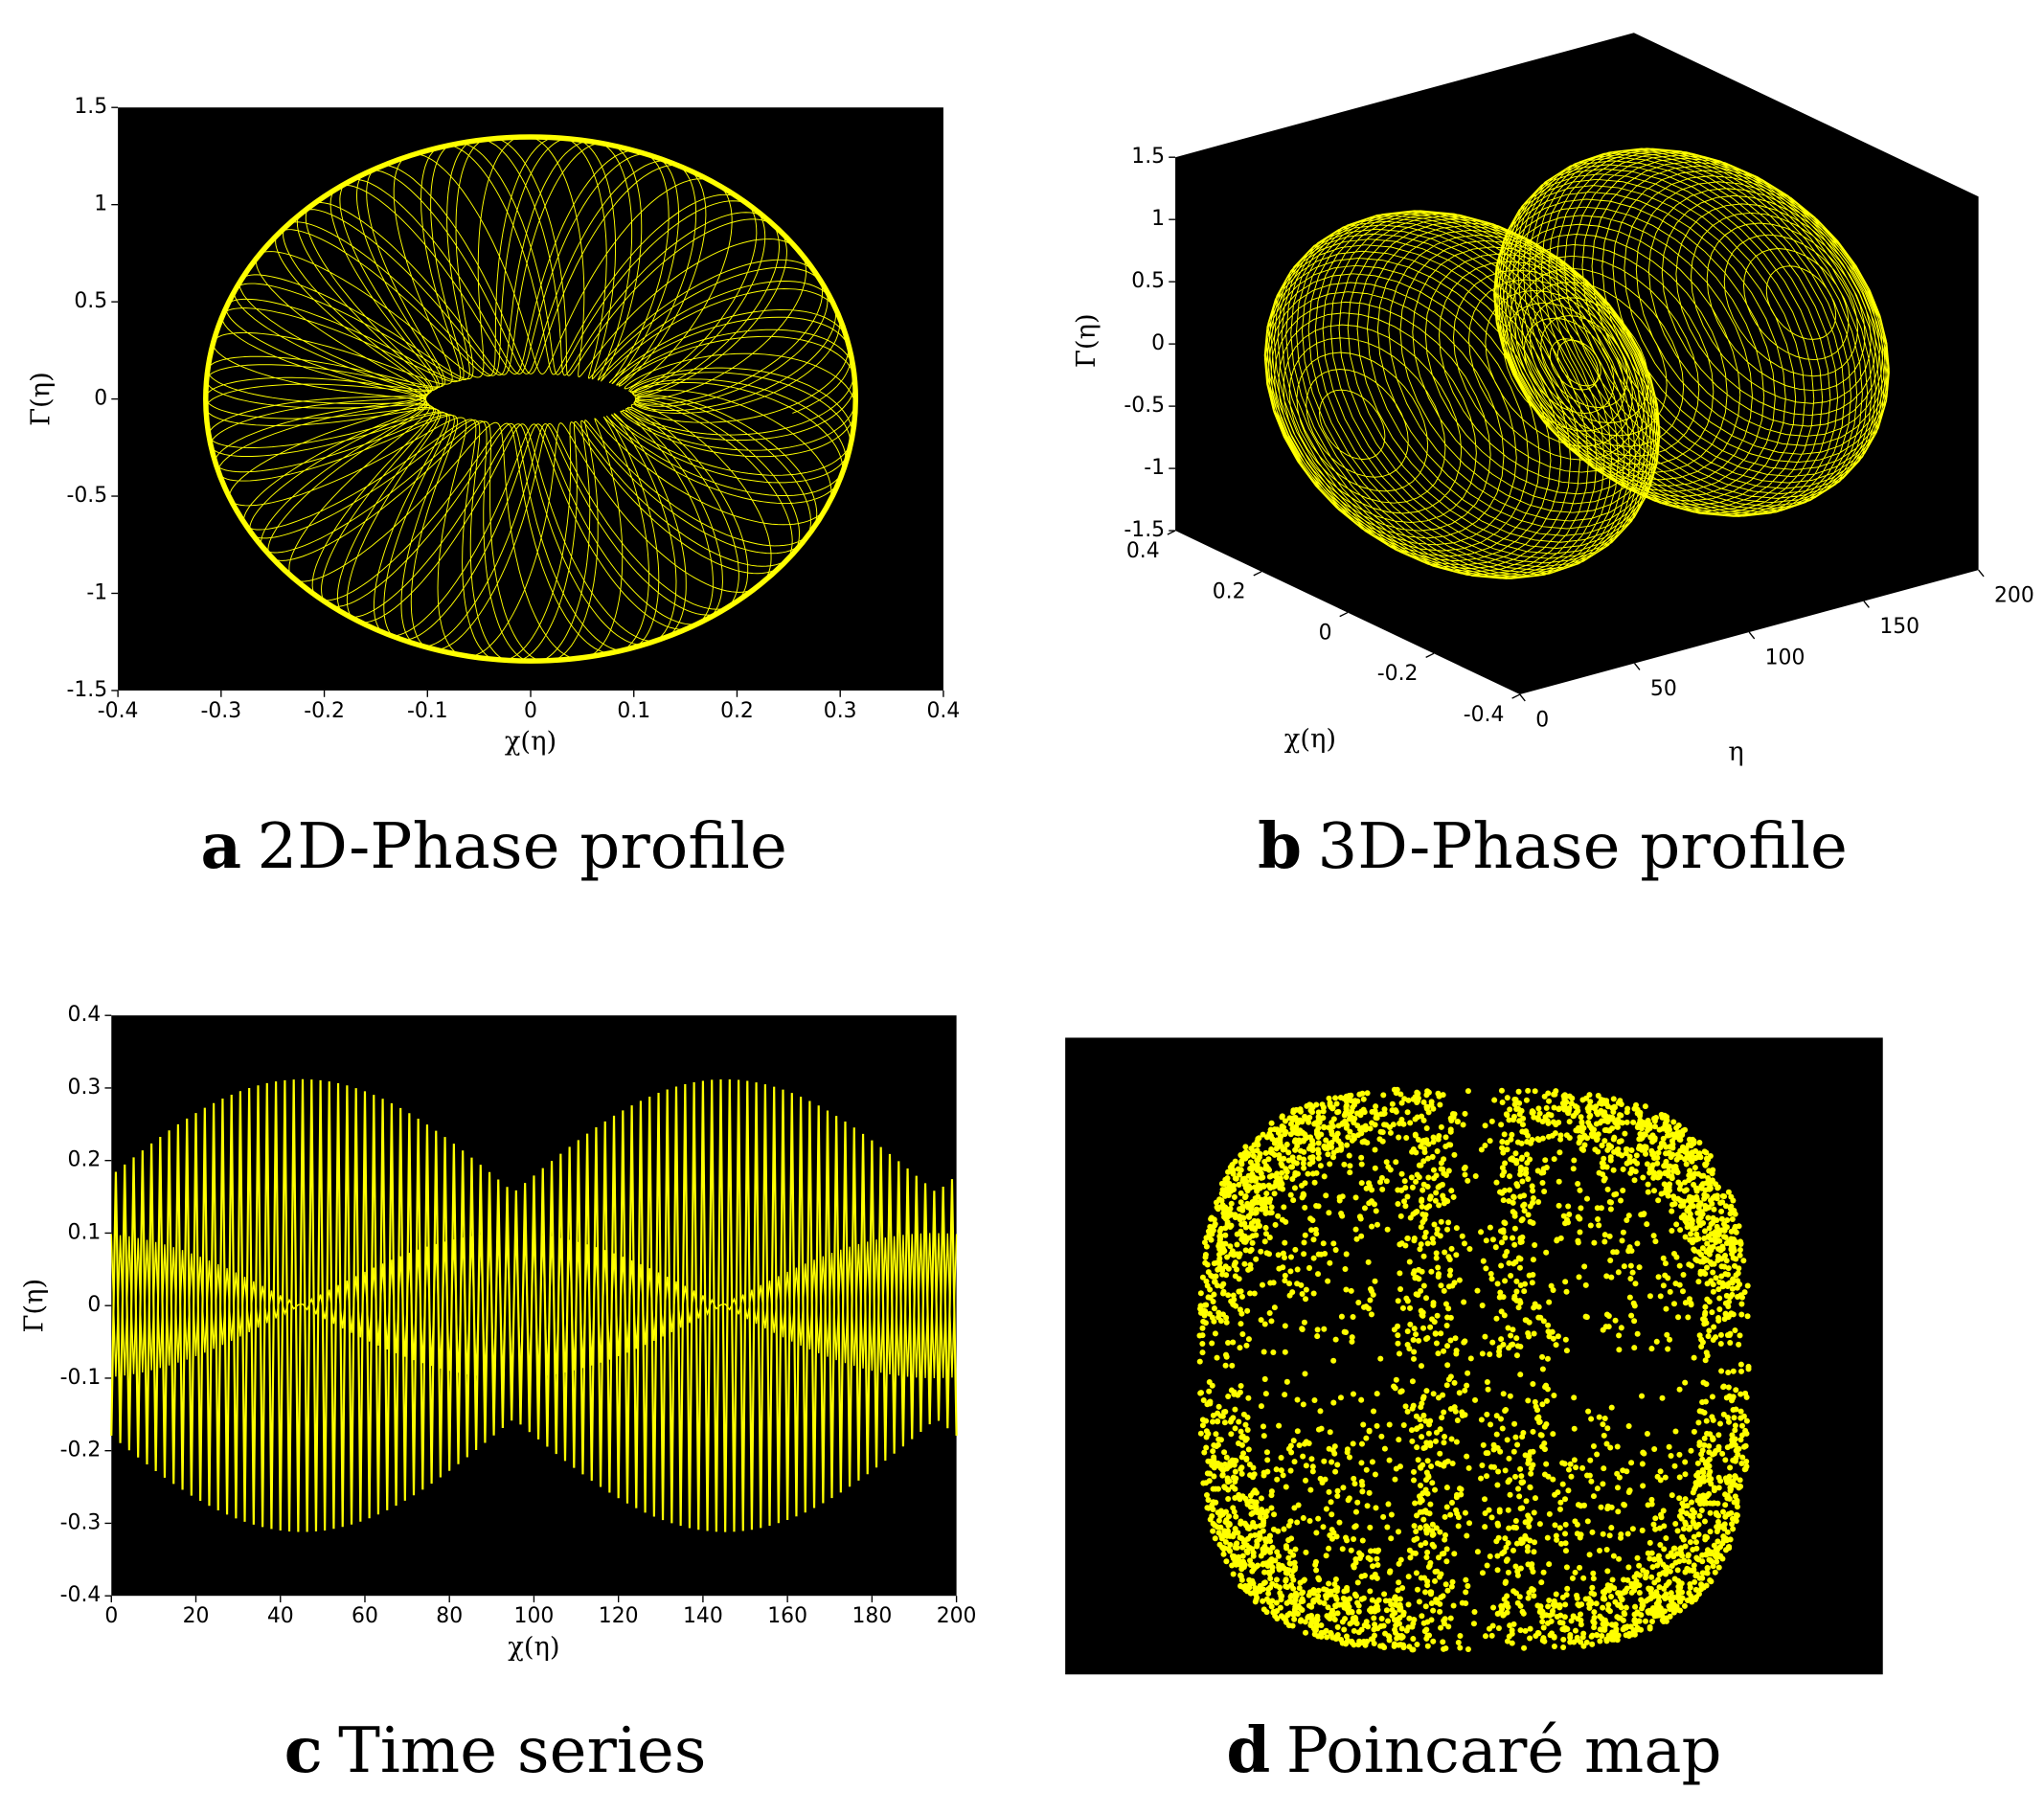  I want to click on y-tick, so click(1867, 604).